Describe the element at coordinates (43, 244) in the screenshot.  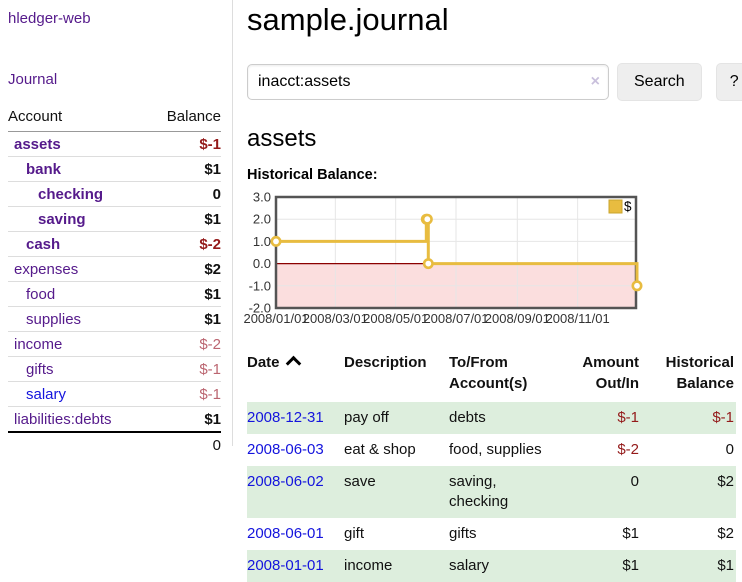
I see `account-link: cash` at that location.